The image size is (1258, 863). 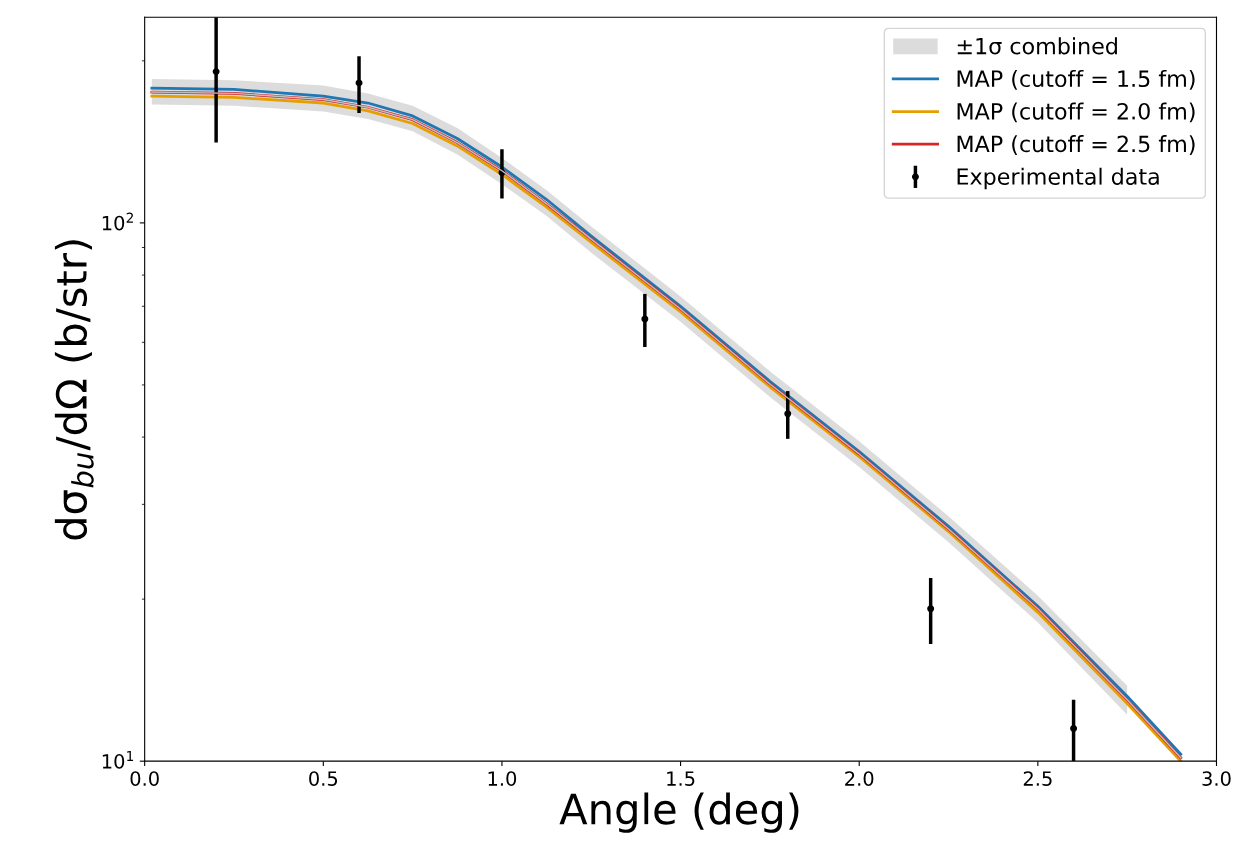 What do you see at coordinates (323, 778) in the screenshot?
I see `x-tick-label: 0.5` at bounding box center [323, 778].